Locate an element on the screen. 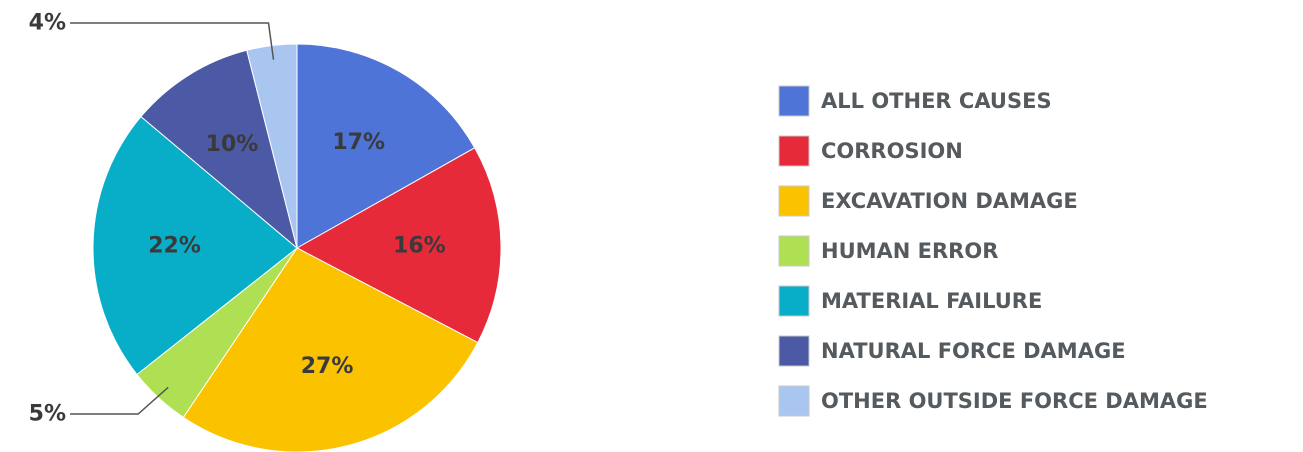 The image size is (1303, 452). legend-item-material-failure: MATERIAL FAILURE is located at coordinates (910, 301).